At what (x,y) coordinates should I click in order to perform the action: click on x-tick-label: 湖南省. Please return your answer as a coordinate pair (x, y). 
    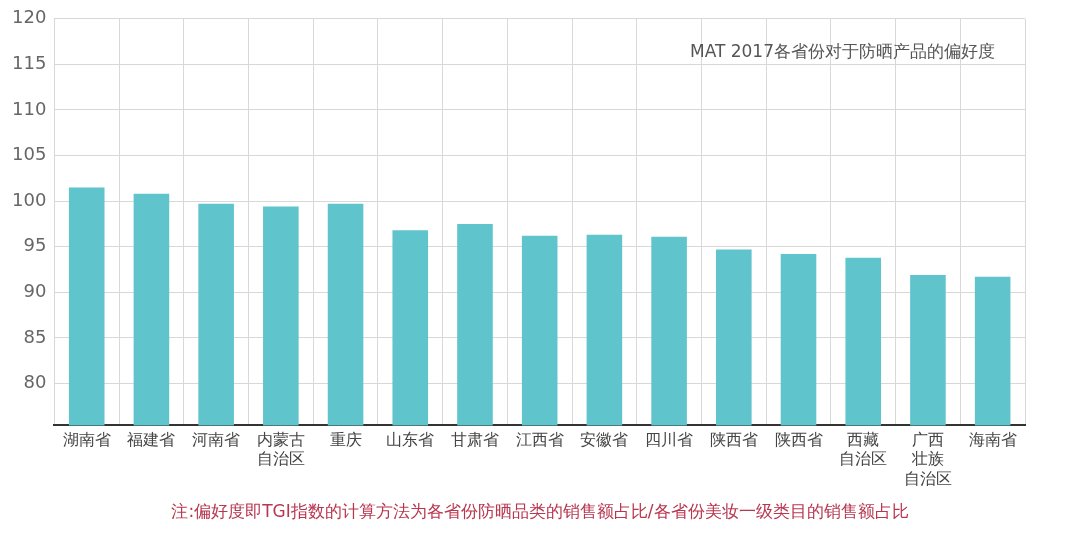
    Looking at the image, I should click on (86, 440).